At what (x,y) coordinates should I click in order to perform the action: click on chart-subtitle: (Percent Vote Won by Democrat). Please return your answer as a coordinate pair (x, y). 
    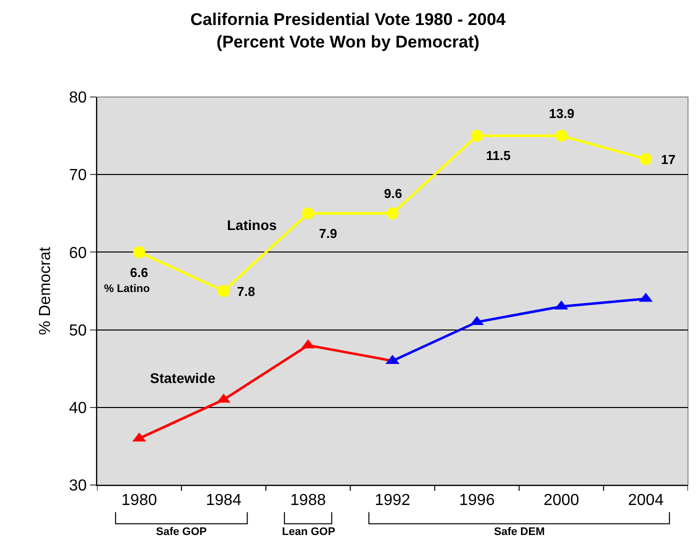
    Looking at the image, I should click on (348, 42).